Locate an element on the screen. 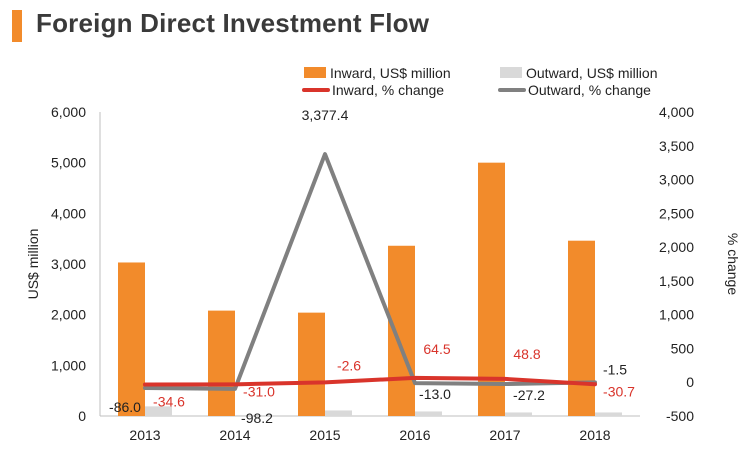 This screenshot has width=750, height=450. left-tick-label: 5,000 is located at coordinates (68, 163).